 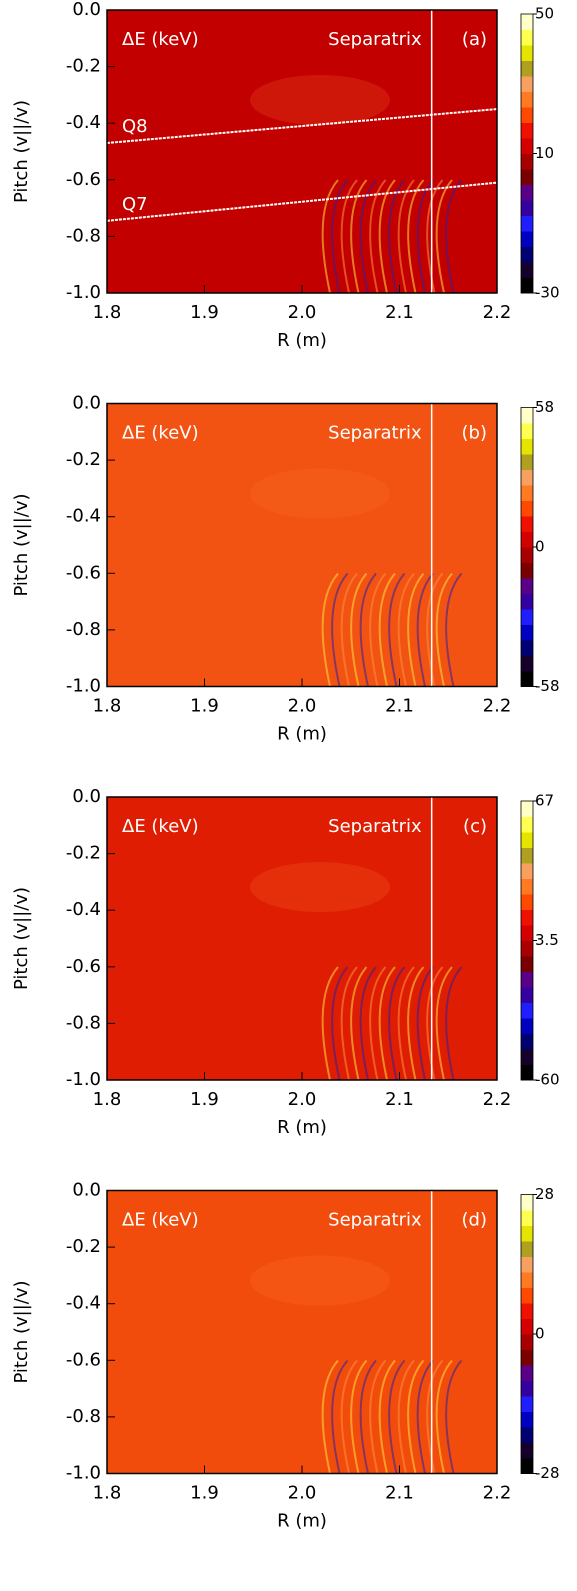 What do you see at coordinates (475, 826) in the screenshot?
I see `panel-label: (c)` at bounding box center [475, 826].